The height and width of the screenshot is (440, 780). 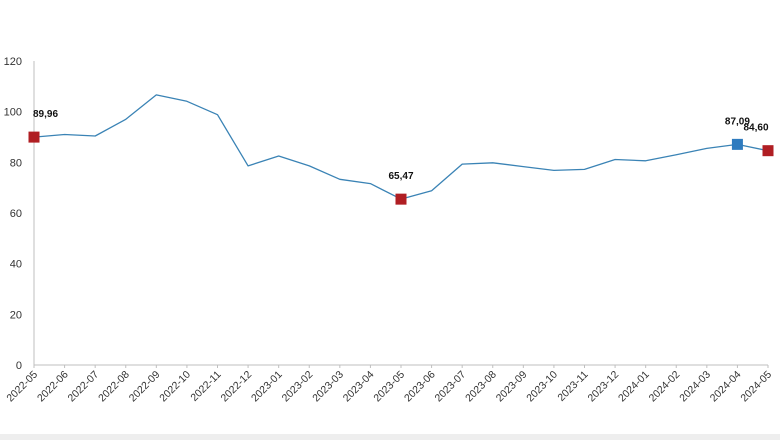 I want to click on x-tick-label: 2022-12, so click(x=236, y=387).